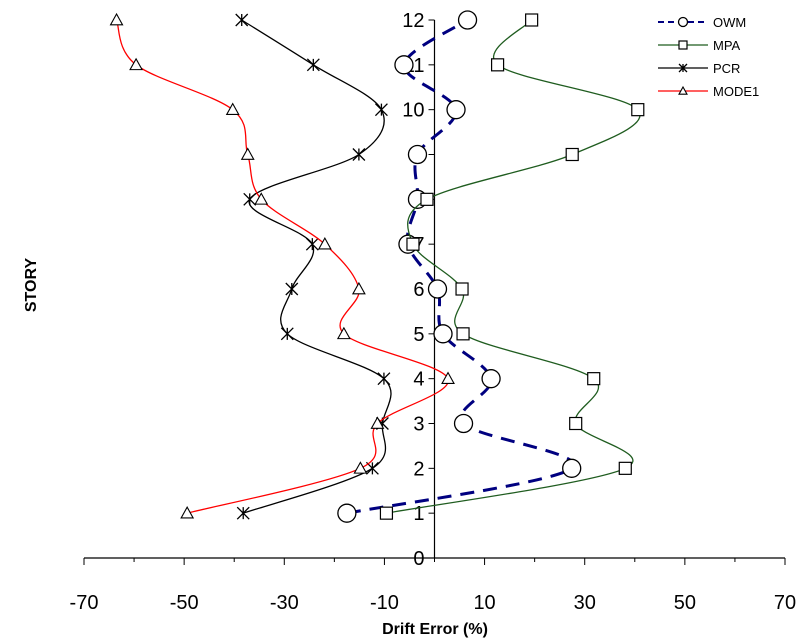  I want to click on x-tick-label: 10, so click(484, 603).